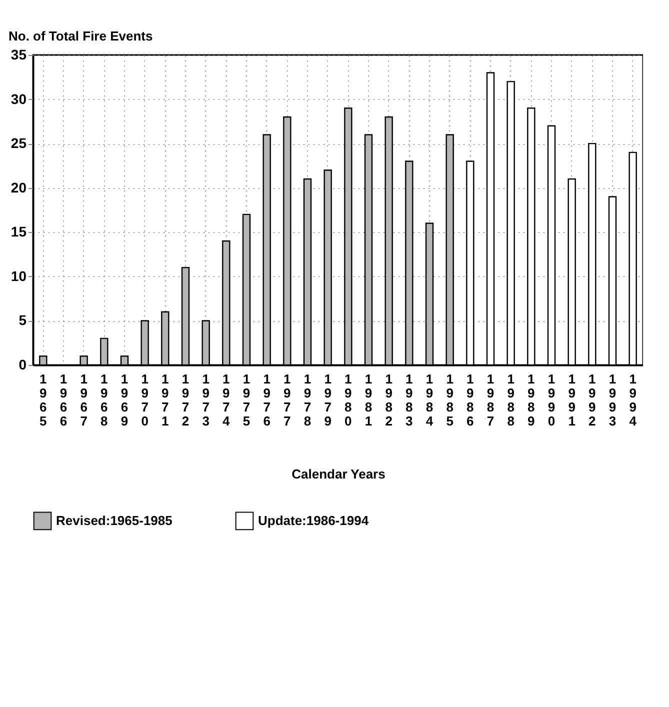  Describe the element at coordinates (572, 400) in the screenshot. I see `x-tick-label: 1991` at that location.